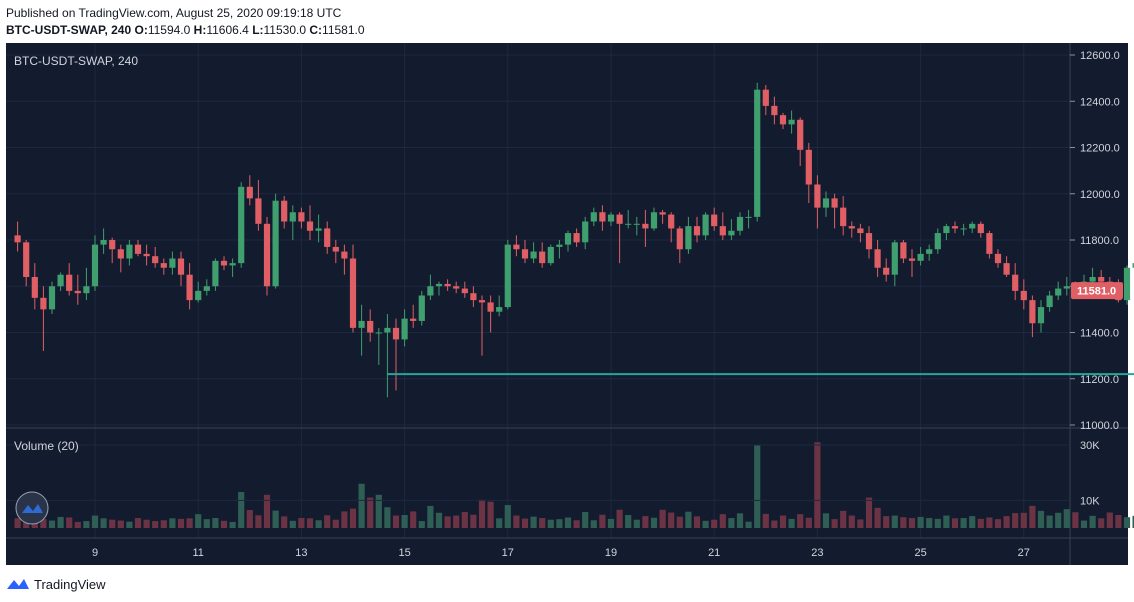 This screenshot has width=1134, height=602. What do you see at coordinates (817, 553) in the screenshot?
I see `time-tick-label: 23` at bounding box center [817, 553].